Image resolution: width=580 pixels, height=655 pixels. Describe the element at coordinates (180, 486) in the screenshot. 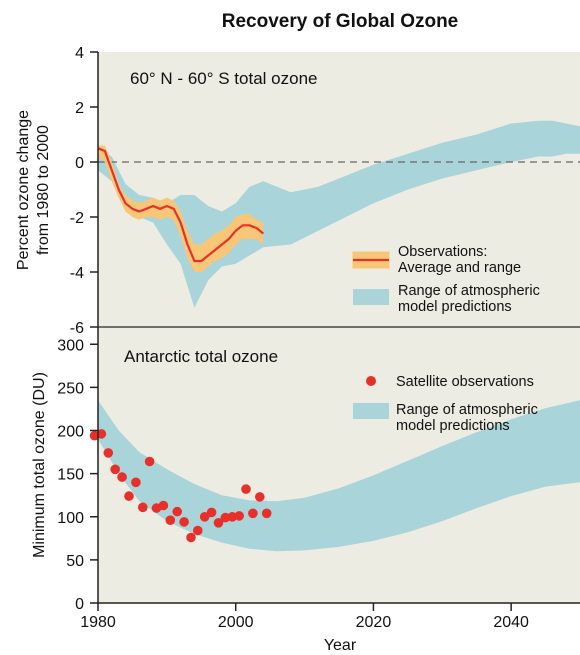

I see `satellite-observation-points` at that location.